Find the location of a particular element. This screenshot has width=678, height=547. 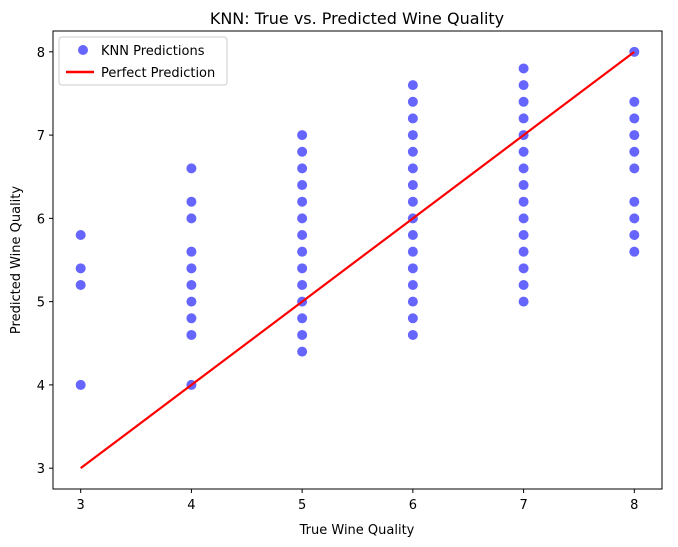

legend-marker-knn-predictions is located at coordinates (83, 50).